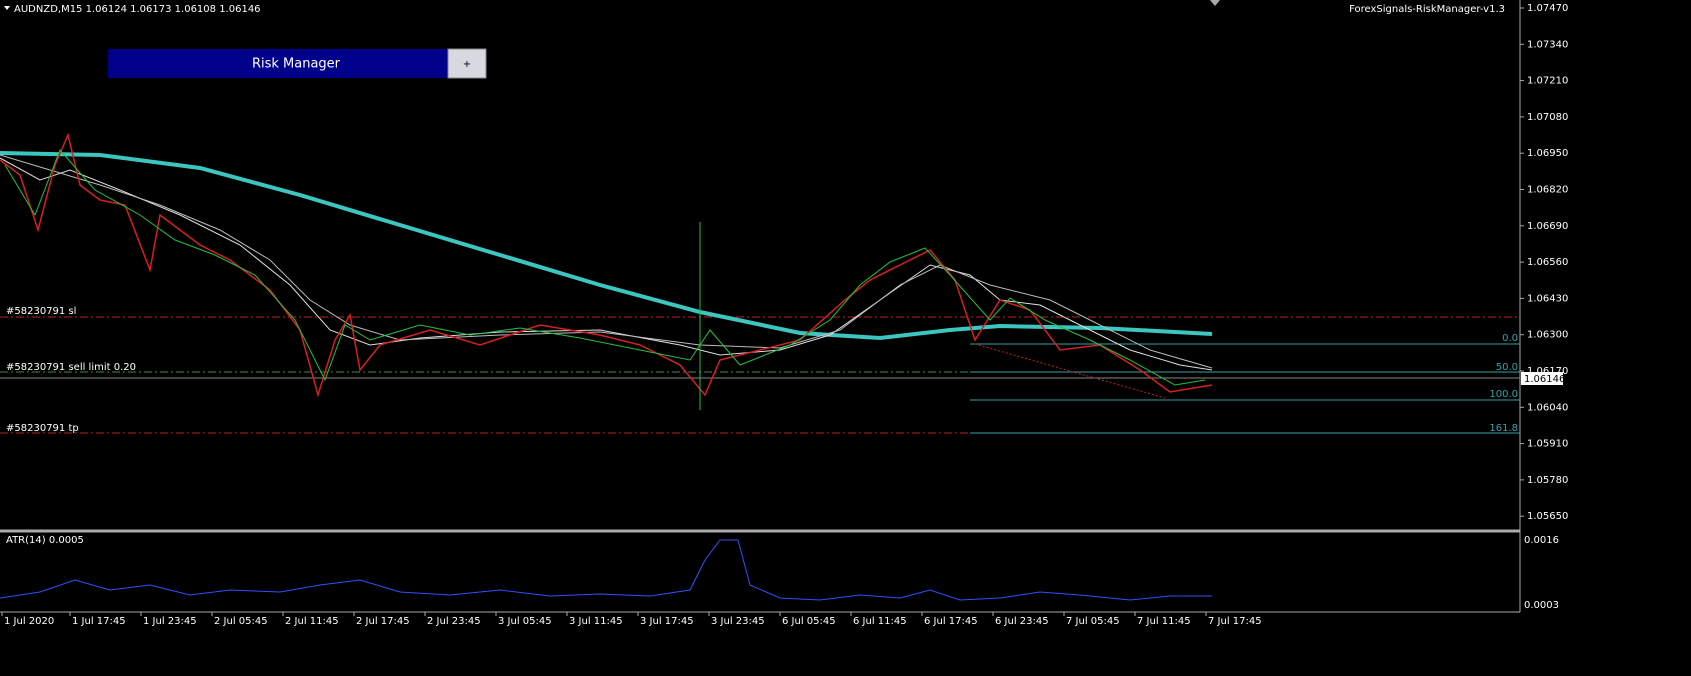 This screenshot has height=676, width=1691. I want to click on price-label: 1.06170, so click(1547, 371).